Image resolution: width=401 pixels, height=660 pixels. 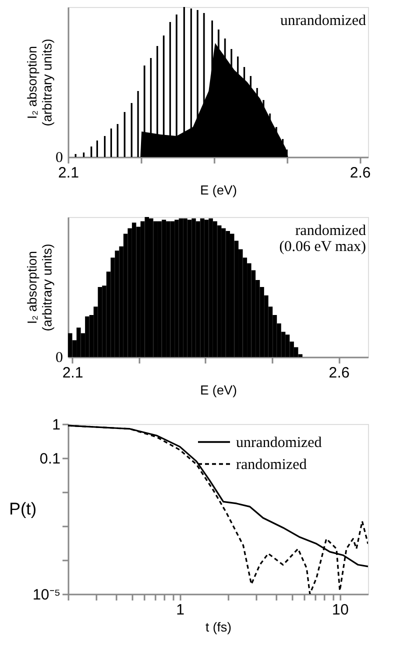 I want to click on legend-label: unrandomized, so click(x=279, y=443).